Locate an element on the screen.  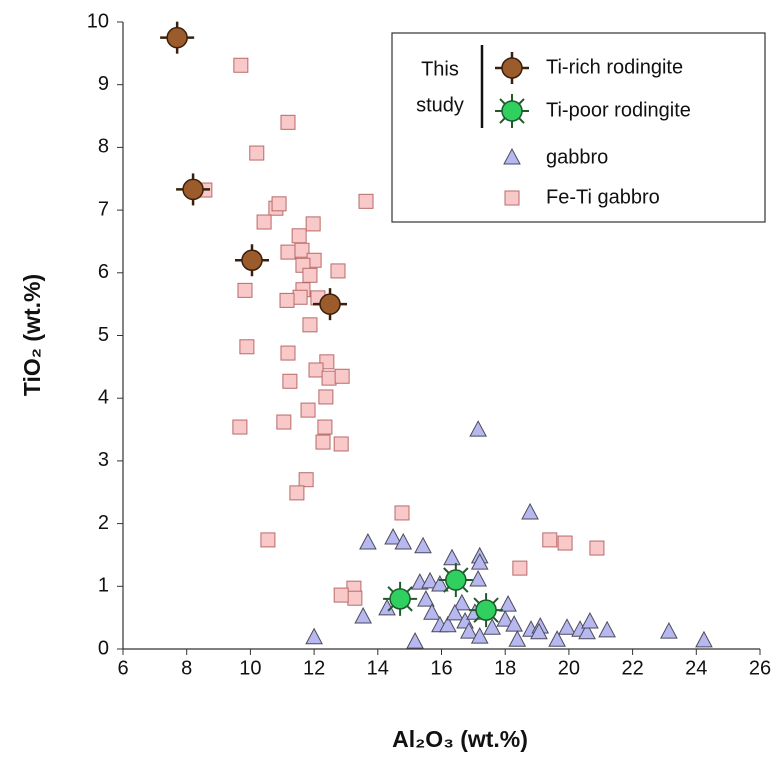
x-tick-label: 12 is located at coordinates (314, 668).